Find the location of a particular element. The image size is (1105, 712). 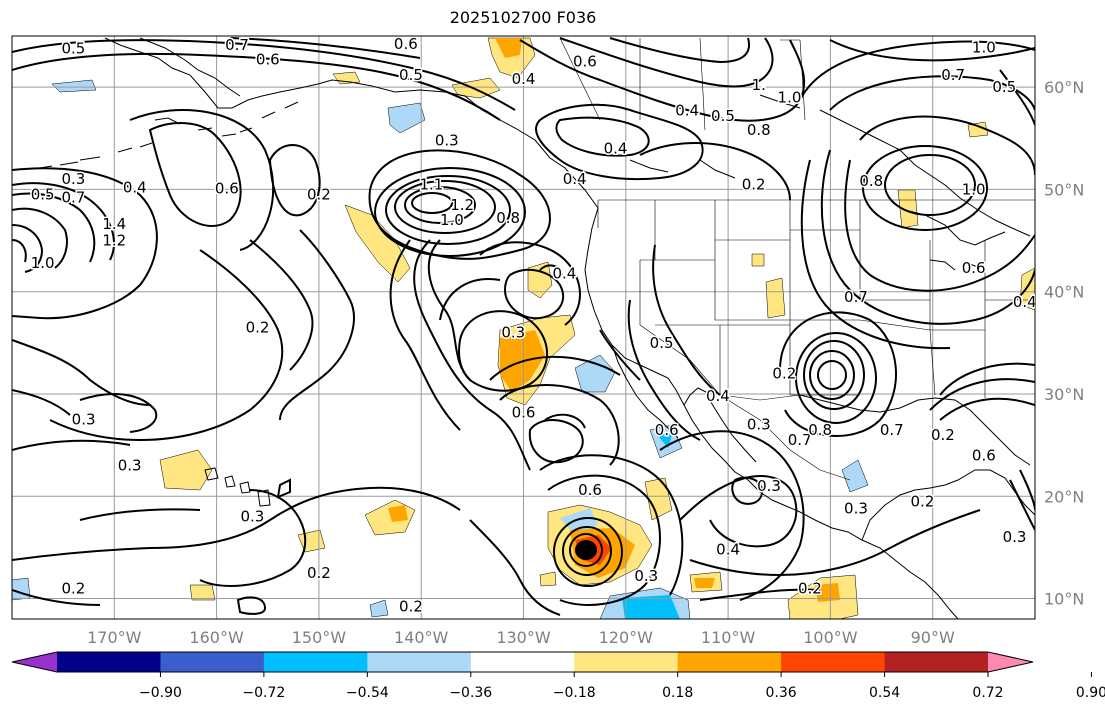

longitude-tick-label: 170°W is located at coordinates (114, 637).